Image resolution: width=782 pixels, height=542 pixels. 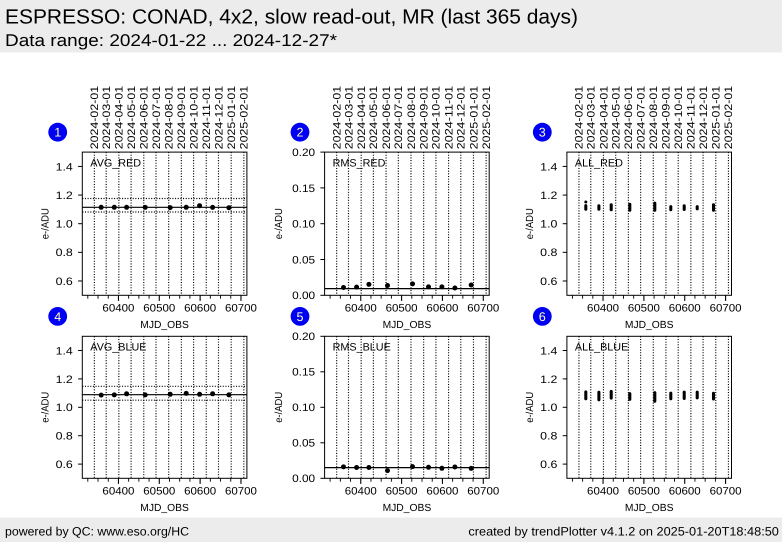 I want to click on svg-text: 2, so click(x=299, y=133).